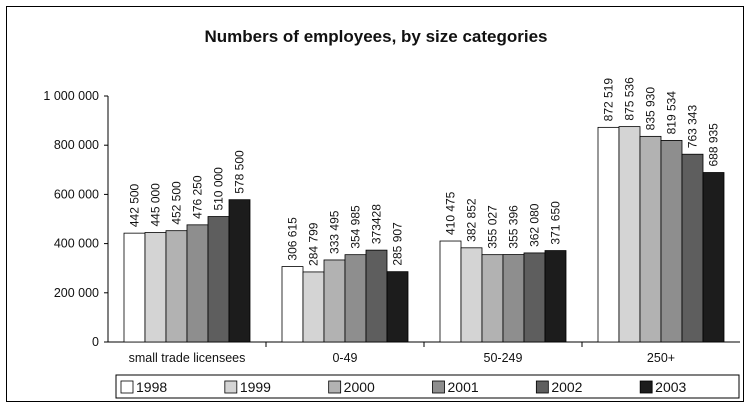 Image resolution: width=752 pixels, height=410 pixels. Describe the element at coordinates (76, 145) in the screenshot. I see `y-tick-label: 800 000` at that location.